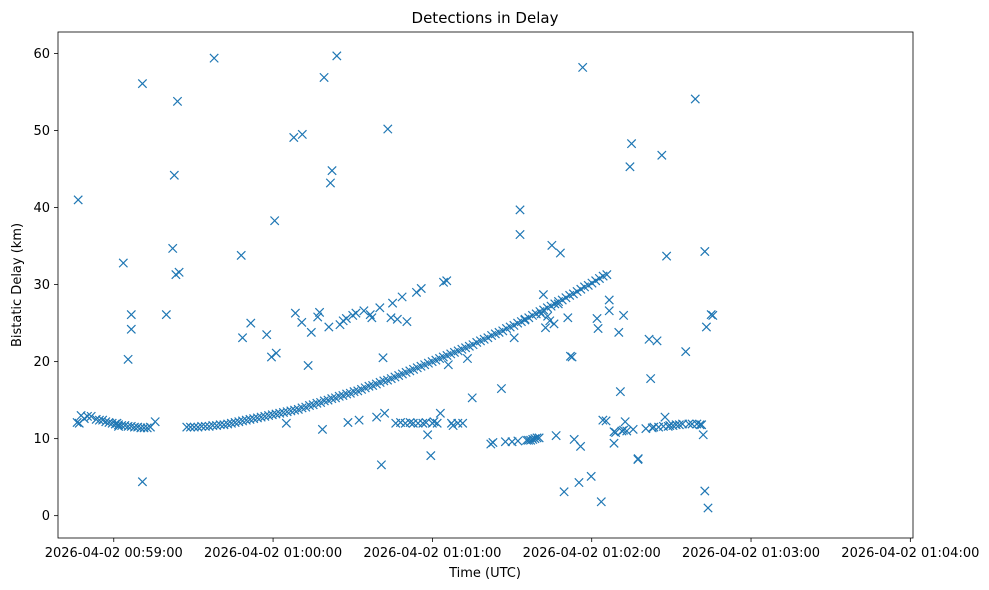  What do you see at coordinates (592, 553) in the screenshot?
I see `x-tick-label: 2026-04-02 01:02:00` at bounding box center [592, 553].